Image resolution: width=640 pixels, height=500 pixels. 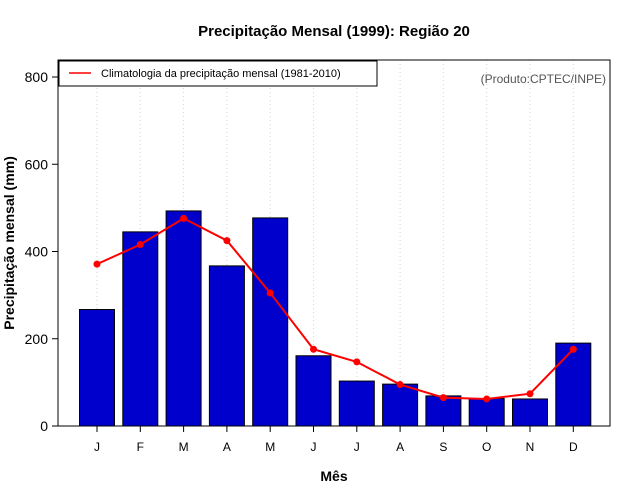 I want to click on y-tick-label-2: 400, so click(x=37, y=252).